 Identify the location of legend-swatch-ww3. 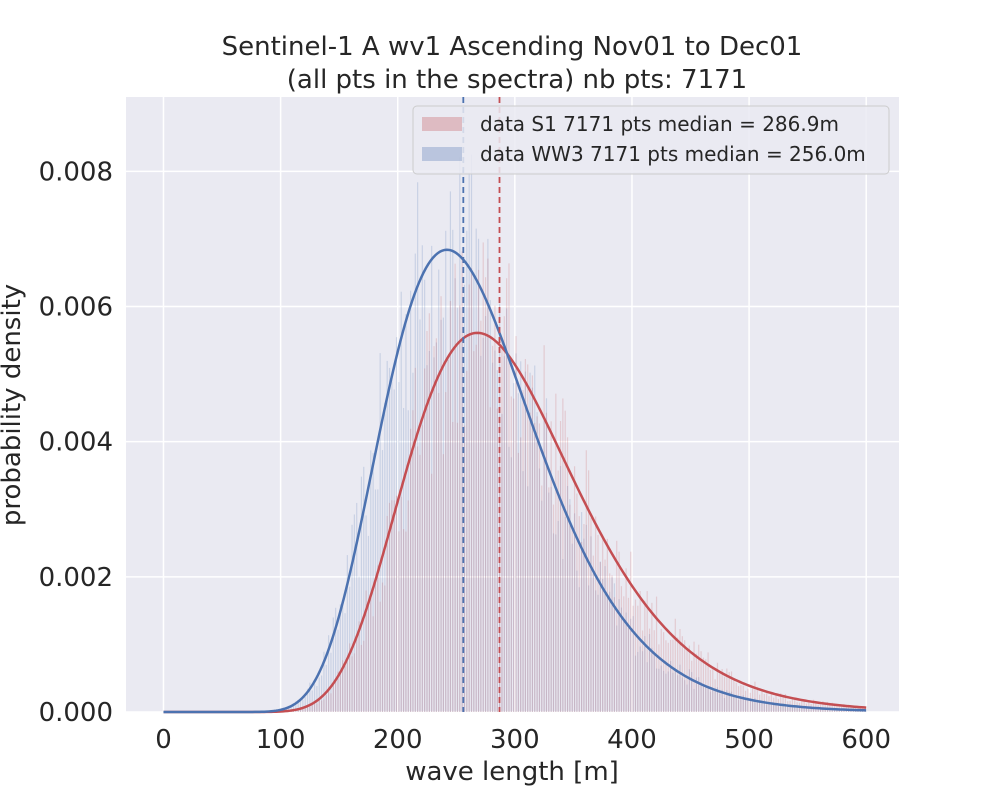
(442, 154).